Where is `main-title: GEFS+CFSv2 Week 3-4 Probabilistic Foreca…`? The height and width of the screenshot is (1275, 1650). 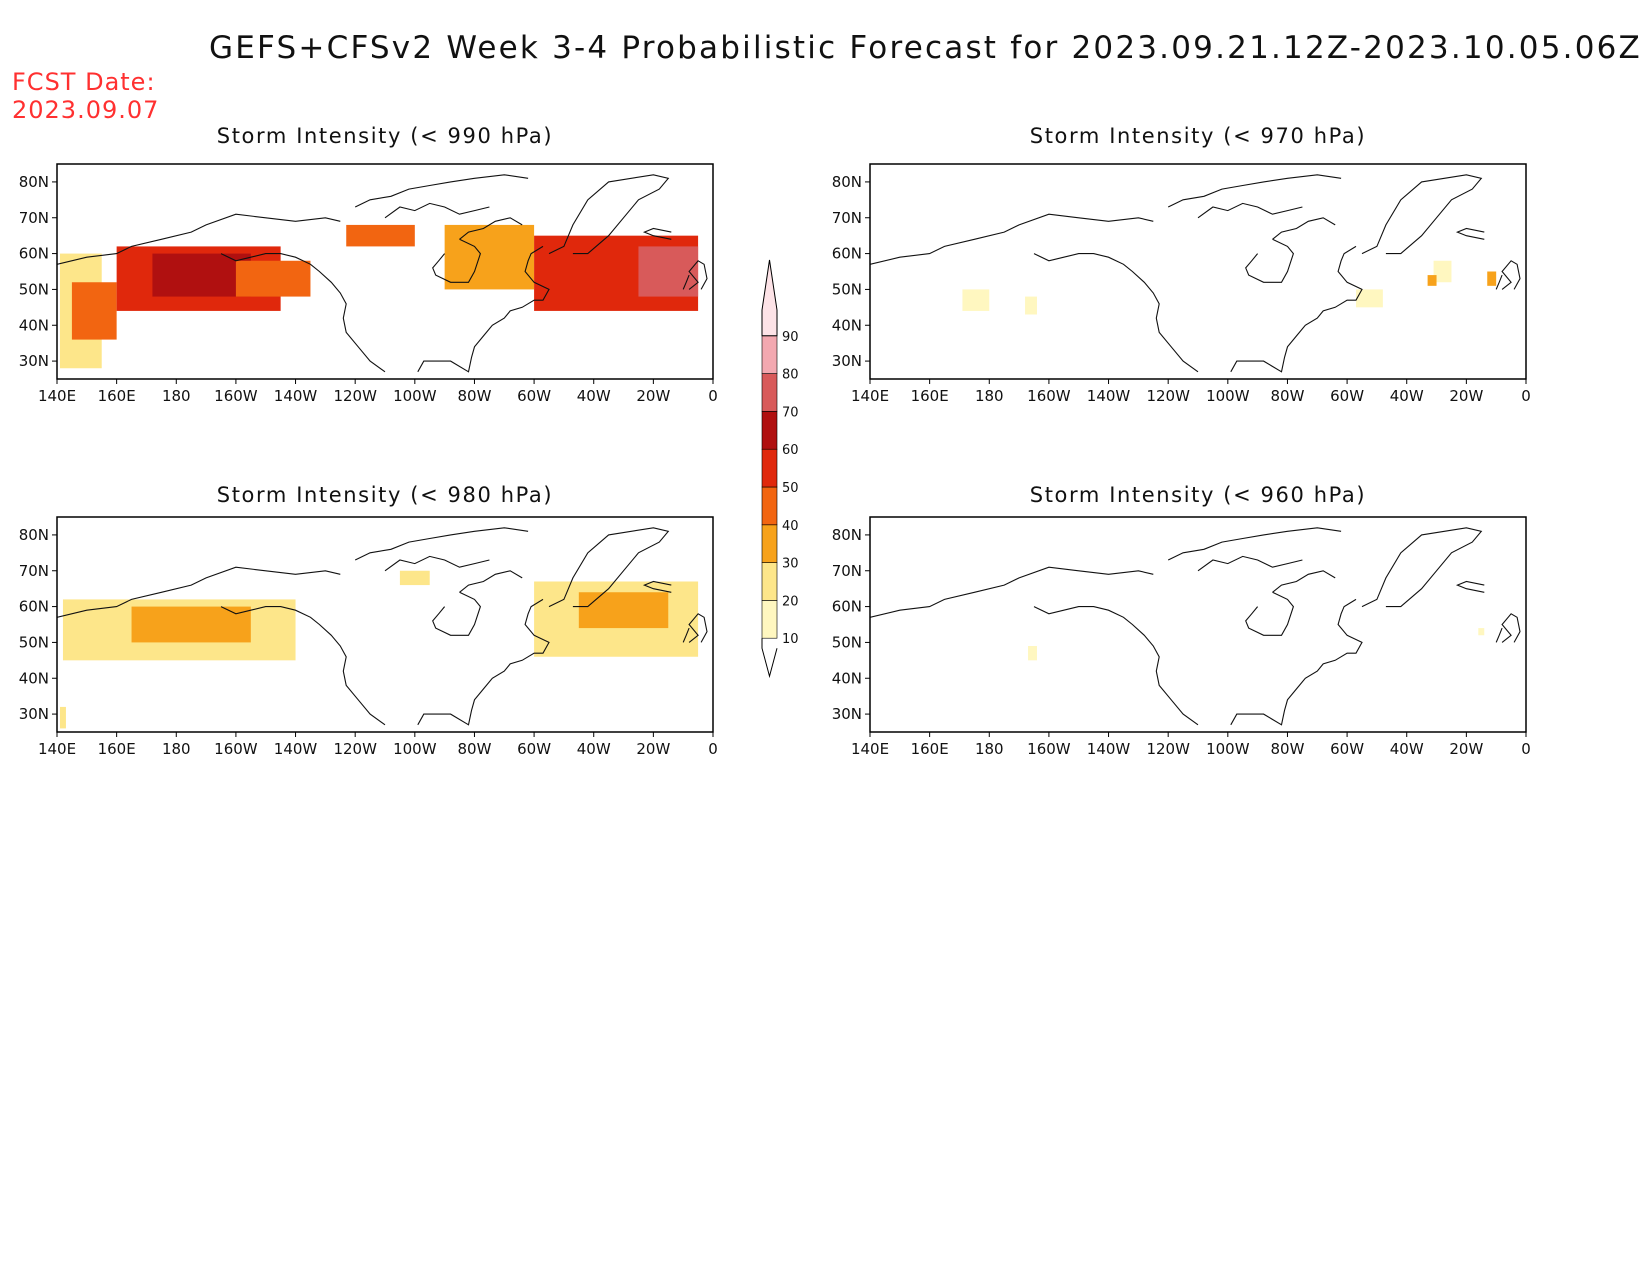 main-title: GEFS+CFSv2 Week 3-4 Probabilistic Foreca… is located at coordinates (925, 48).